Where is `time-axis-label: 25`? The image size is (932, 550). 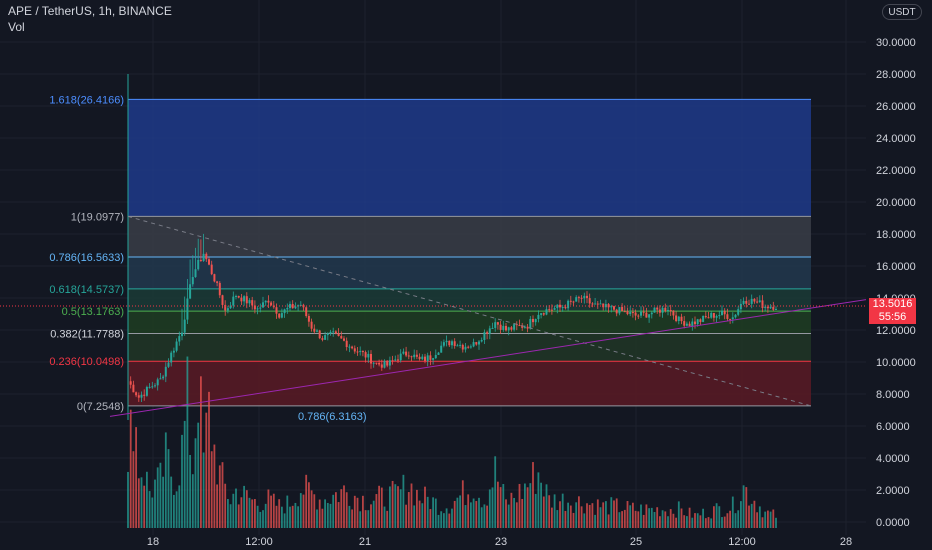 time-axis-label: 25 is located at coordinates (636, 542).